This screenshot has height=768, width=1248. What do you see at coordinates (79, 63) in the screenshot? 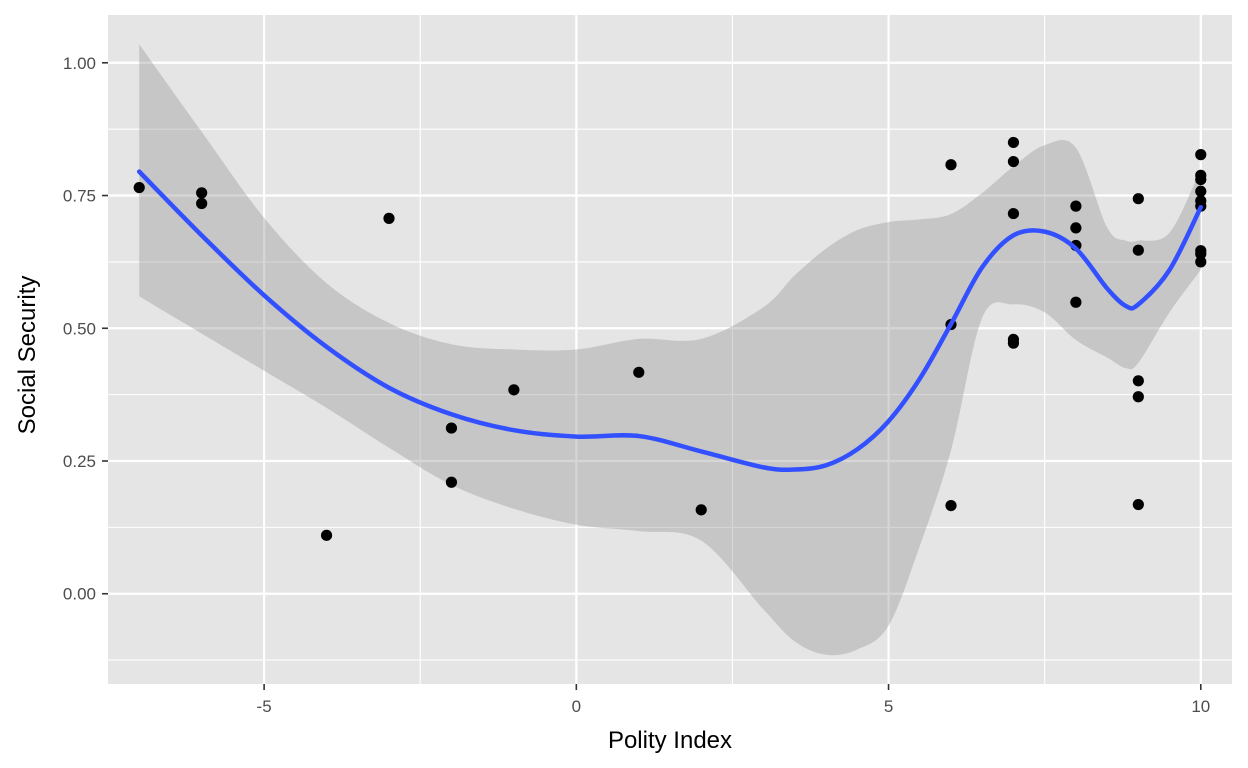
I see `y-tick-label: 1.00` at bounding box center [79, 63].